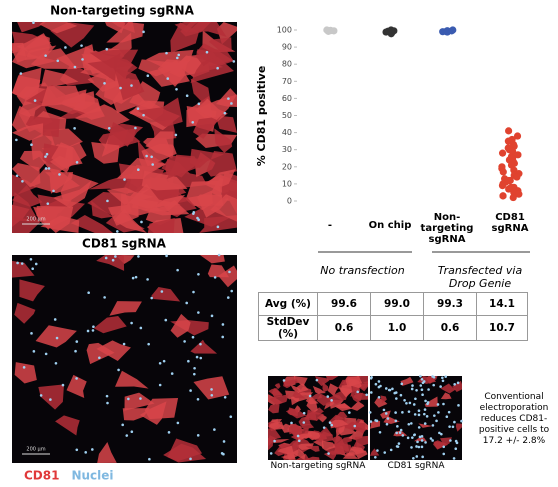 The height and width of the screenshot is (487, 558). Describe the element at coordinates (447, 228) in the screenshot. I see `x-tick-label: Non-targeting sgRNA` at that location.